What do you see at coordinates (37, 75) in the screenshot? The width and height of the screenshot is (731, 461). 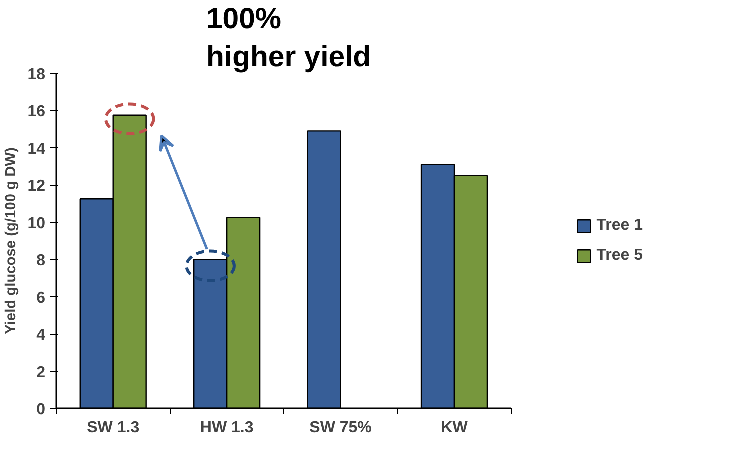 I see `y-tick-label: 18` at bounding box center [37, 75].